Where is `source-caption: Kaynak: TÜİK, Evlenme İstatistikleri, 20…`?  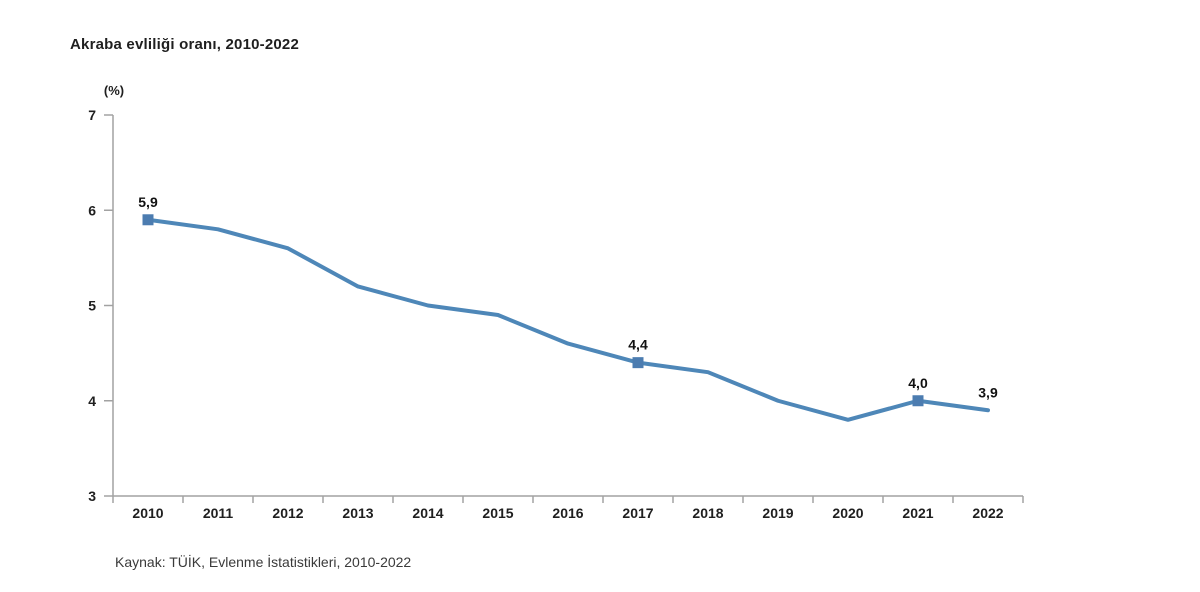
source-caption: Kaynak: TÜİK, Evlenme İstatistikleri, 20… is located at coordinates (263, 562).